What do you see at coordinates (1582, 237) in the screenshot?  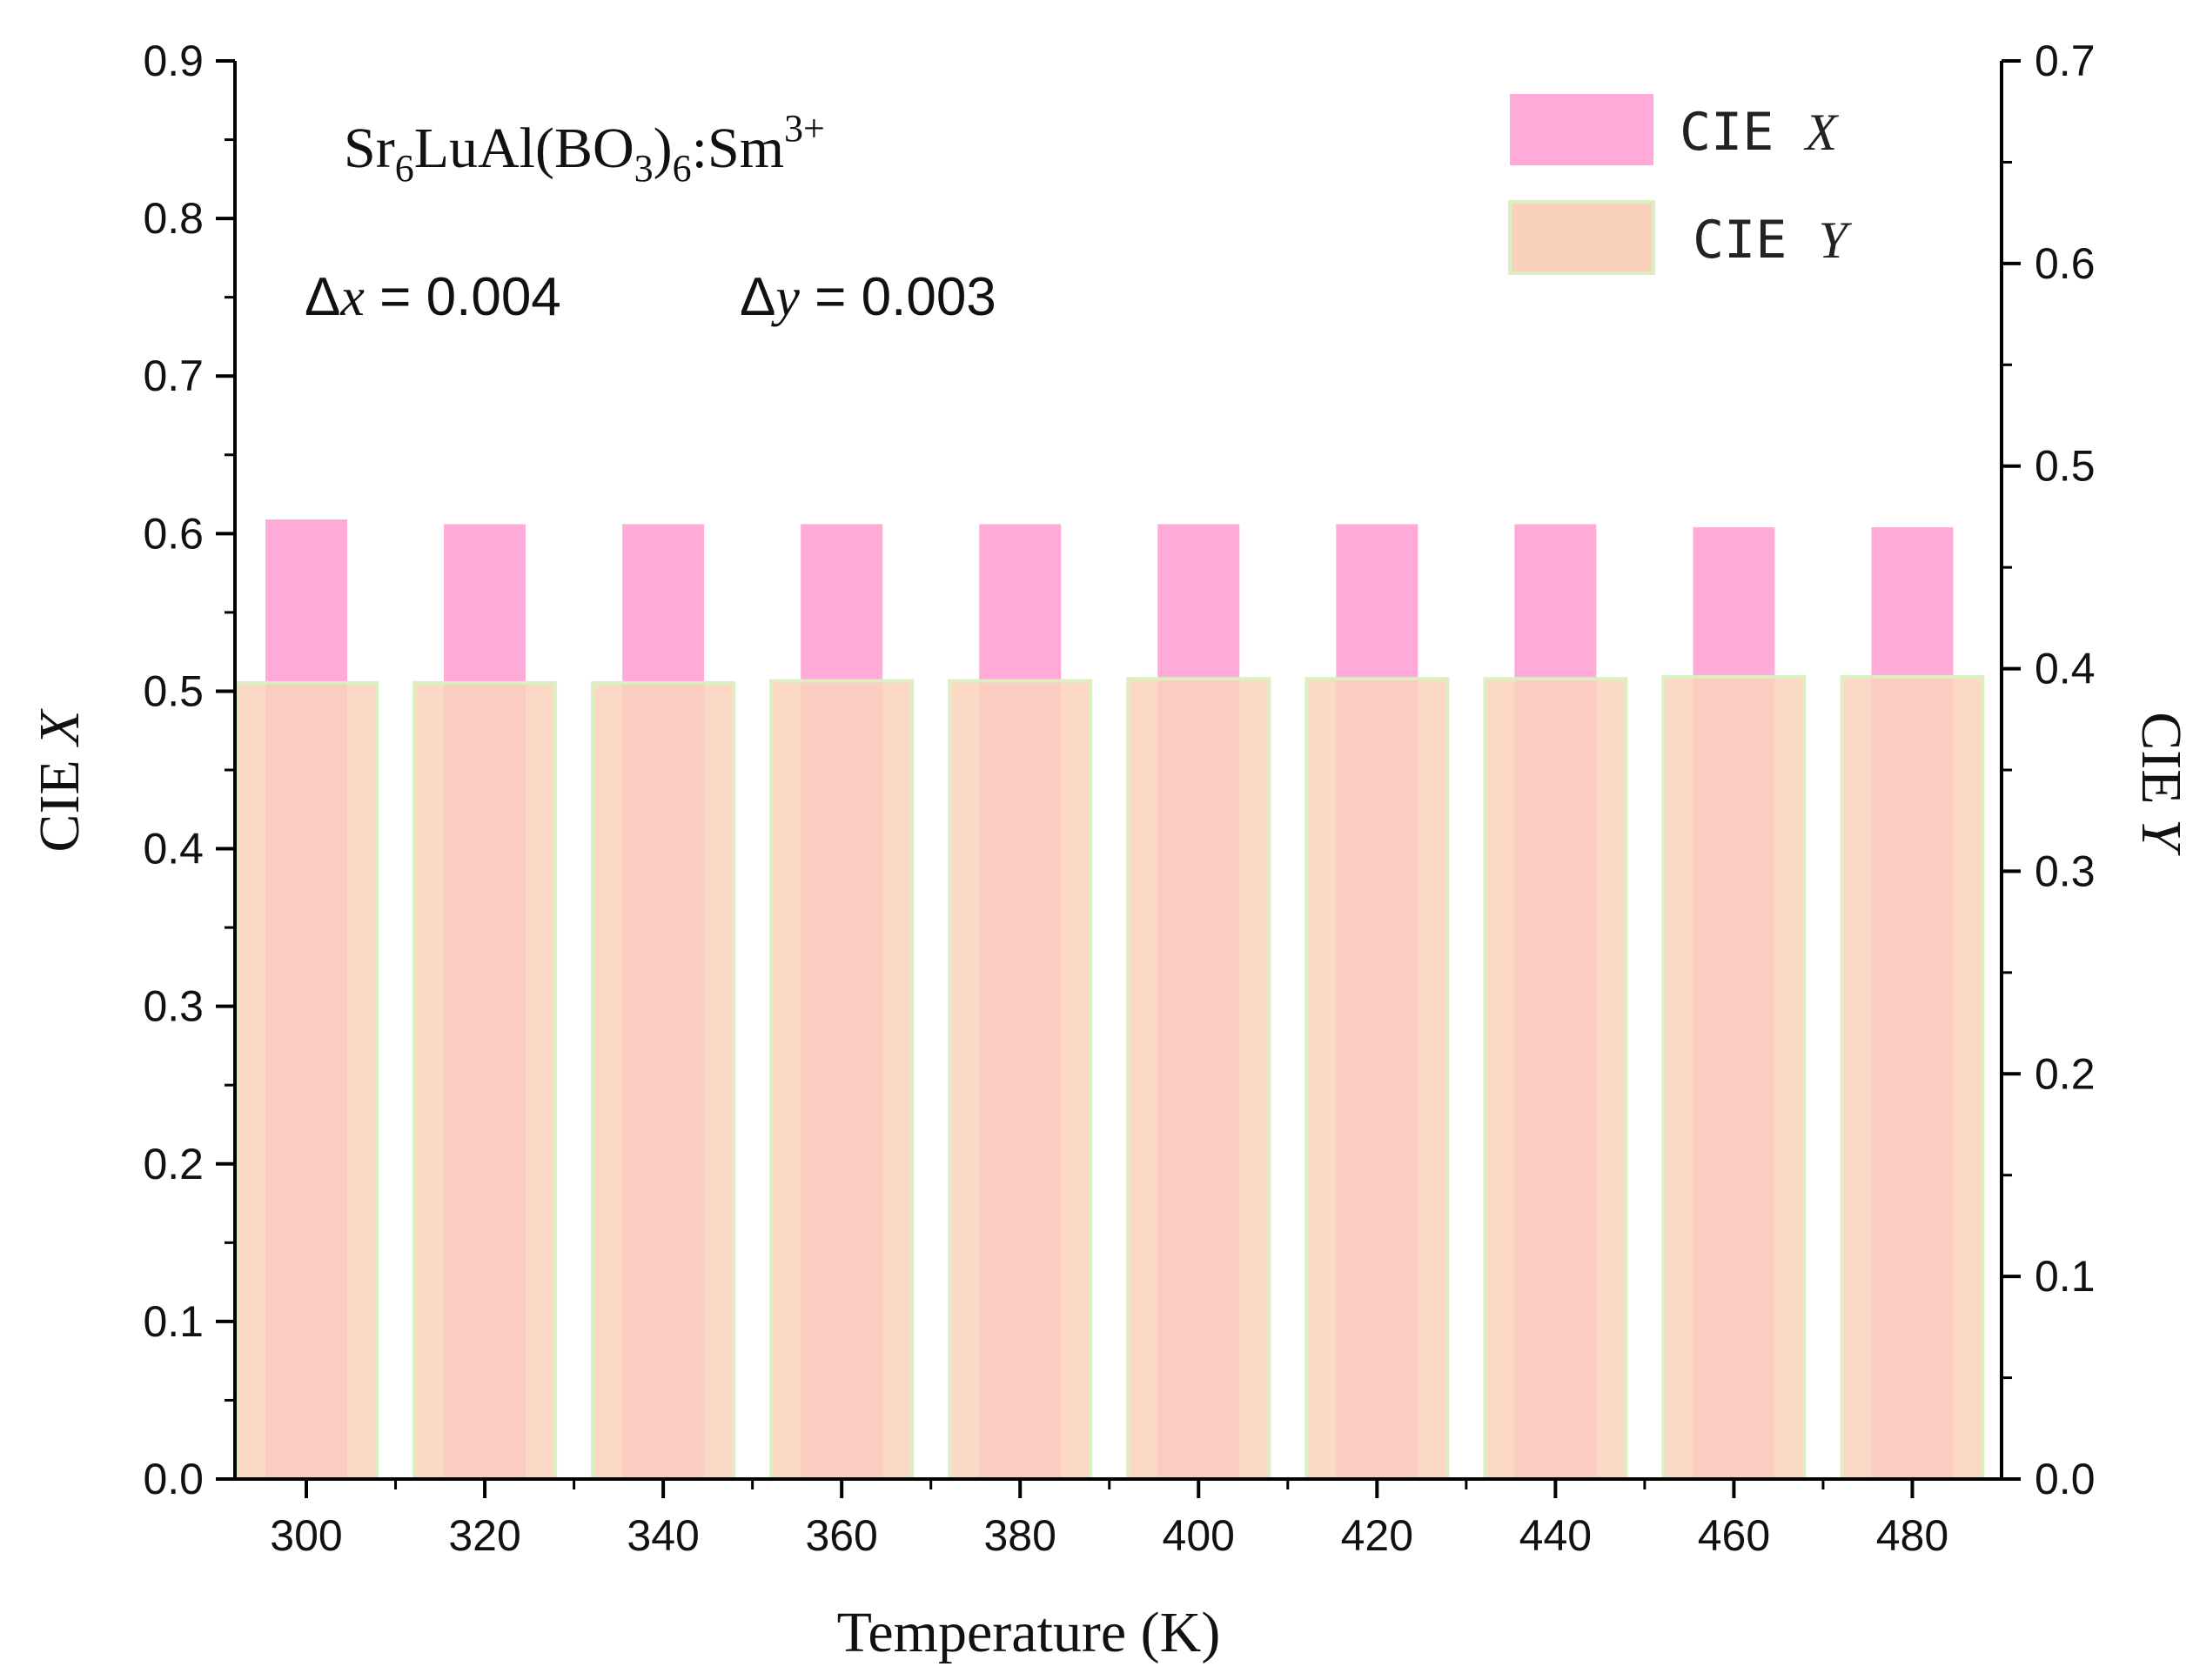 I see `legend-swatch-cie-y` at bounding box center [1582, 237].